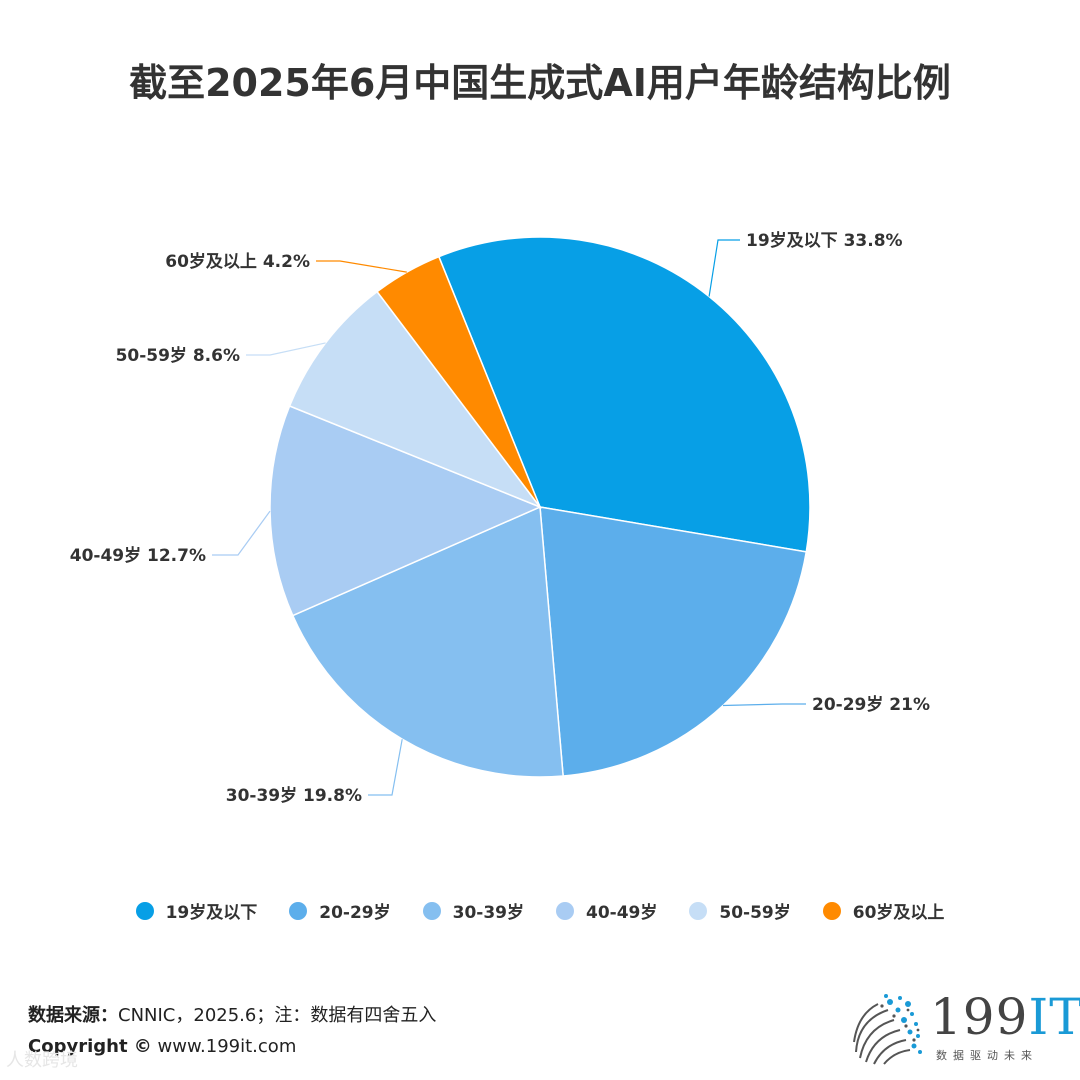 This screenshot has width=1080, height=1080. What do you see at coordinates (898, 913) in the screenshot?
I see `legend-label: 60岁及以上` at bounding box center [898, 913].